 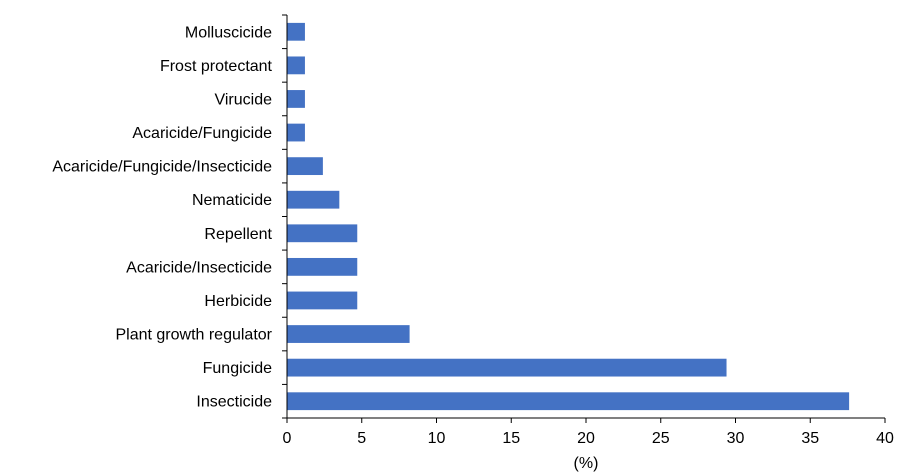 What do you see at coordinates (232, 200) in the screenshot?
I see `category-label: Nematicide` at bounding box center [232, 200].